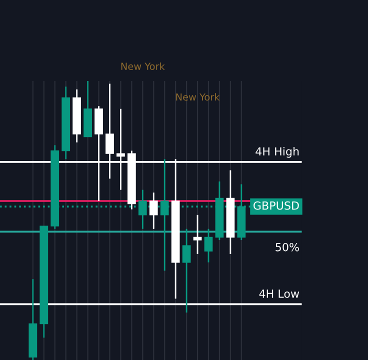 This screenshot has height=360, width=368. I want to click on text: 50%, so click(287, 247).